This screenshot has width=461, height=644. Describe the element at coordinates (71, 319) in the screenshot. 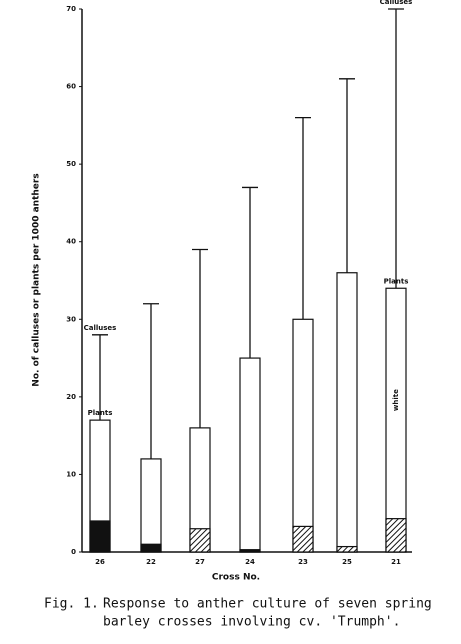

I see `y-tick-label: 30` at that location.